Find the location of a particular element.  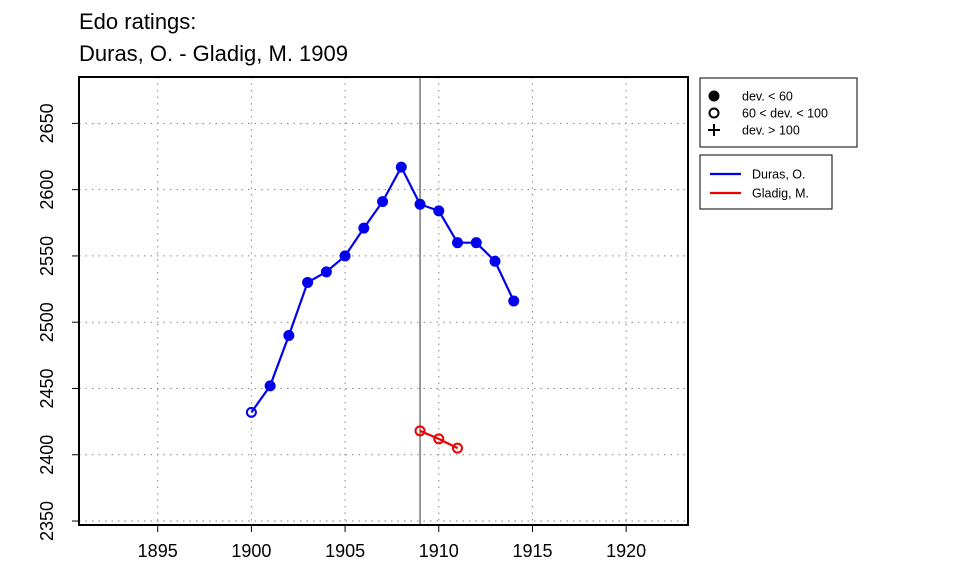

series-legend-box is located at coordinates (766, 182).